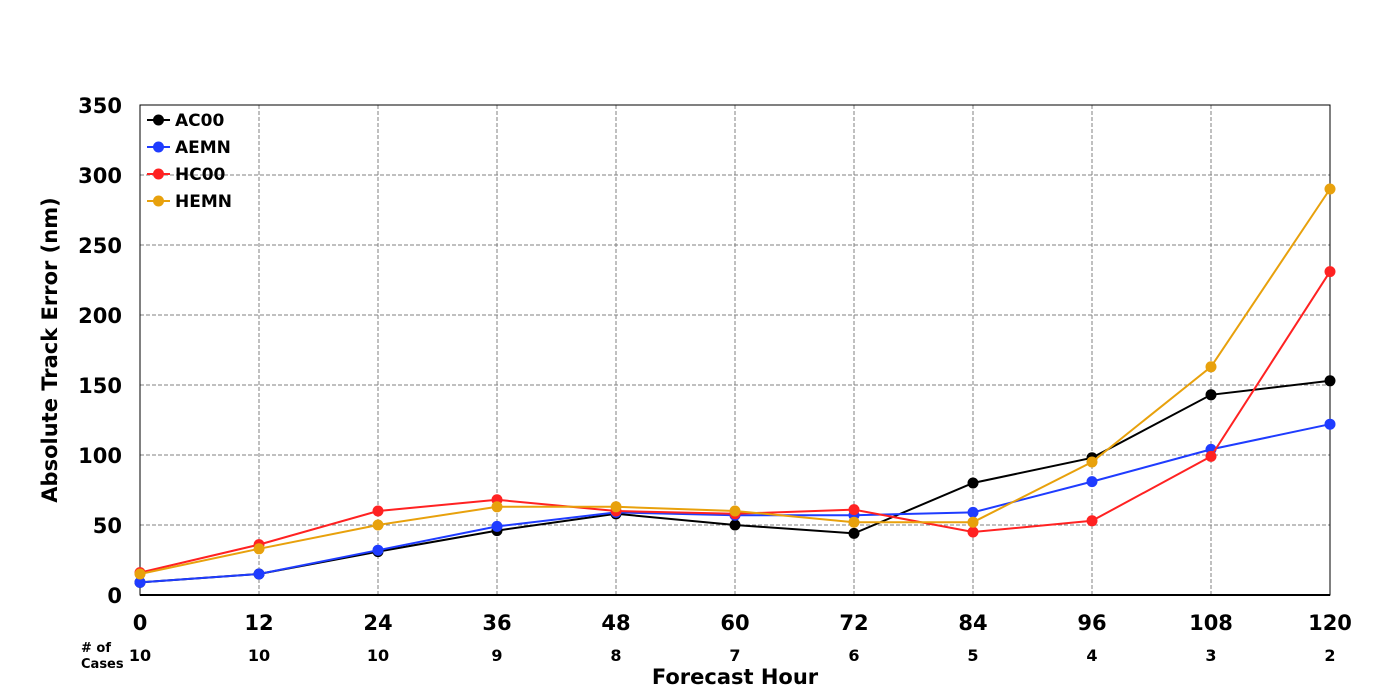  I want to click on x-tick-label: 72, so click(853, 623).